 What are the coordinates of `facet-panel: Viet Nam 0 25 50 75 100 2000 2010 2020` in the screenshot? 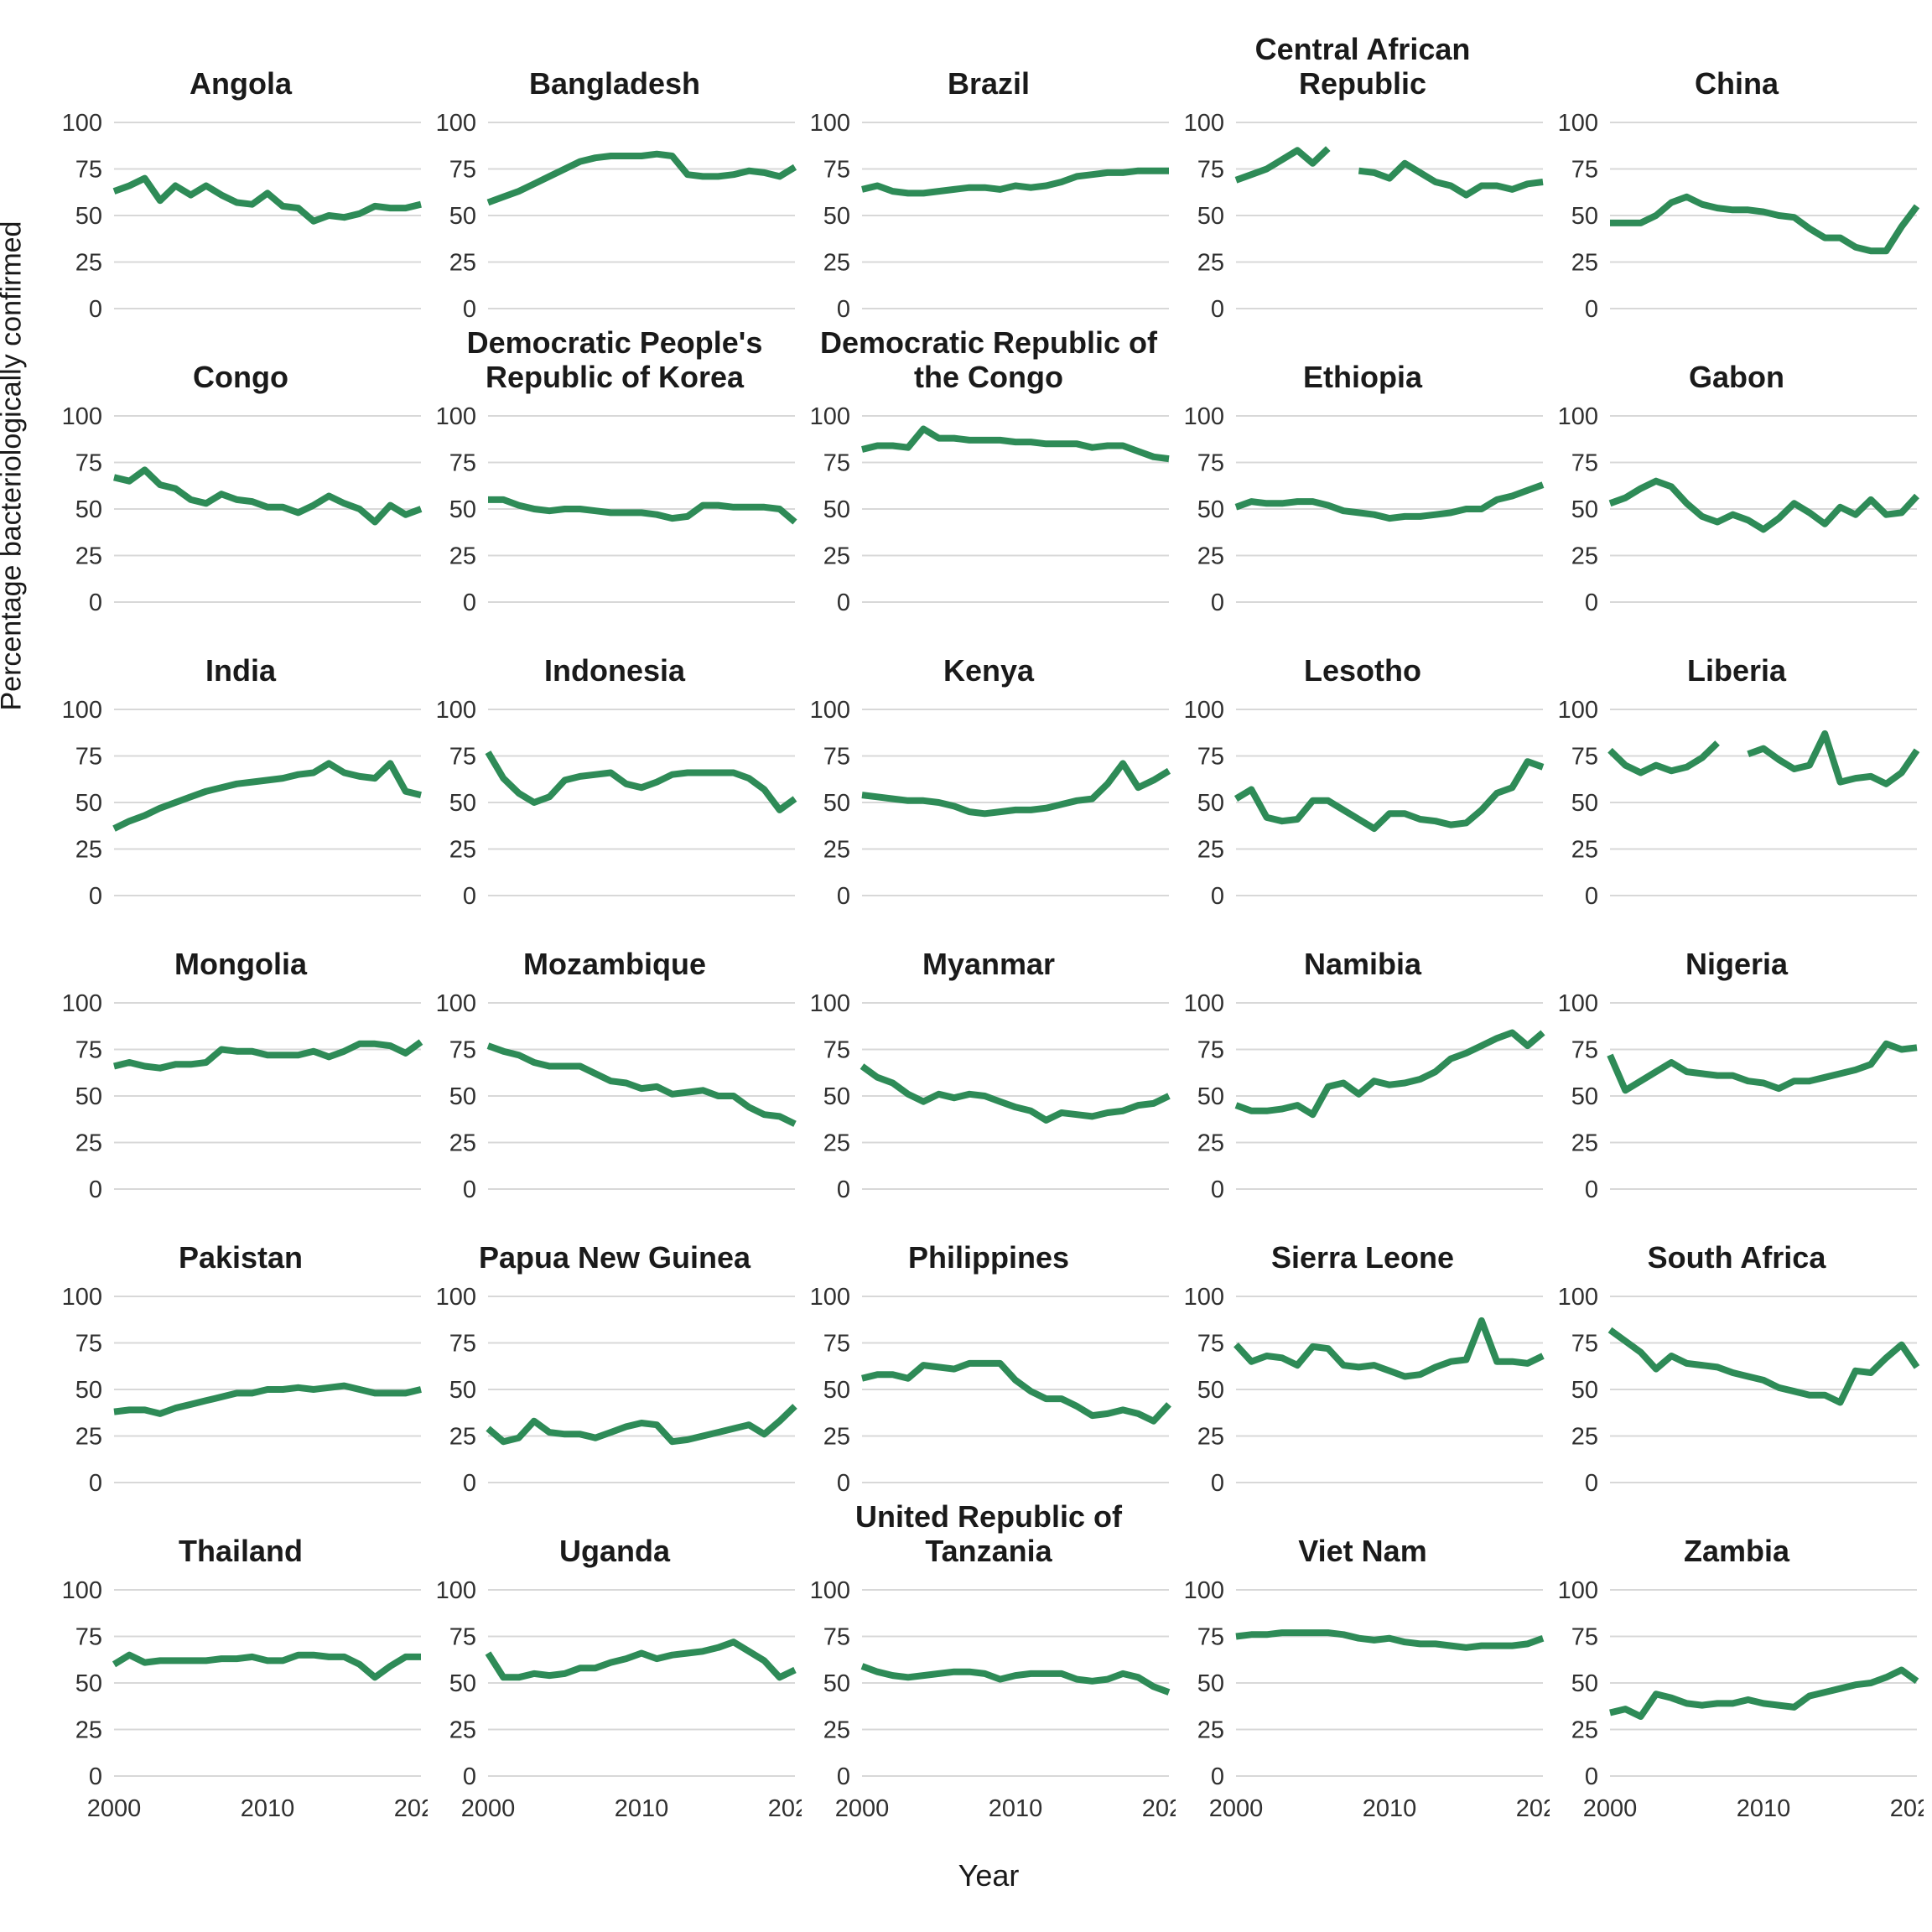 It's located at (1363, 1668).